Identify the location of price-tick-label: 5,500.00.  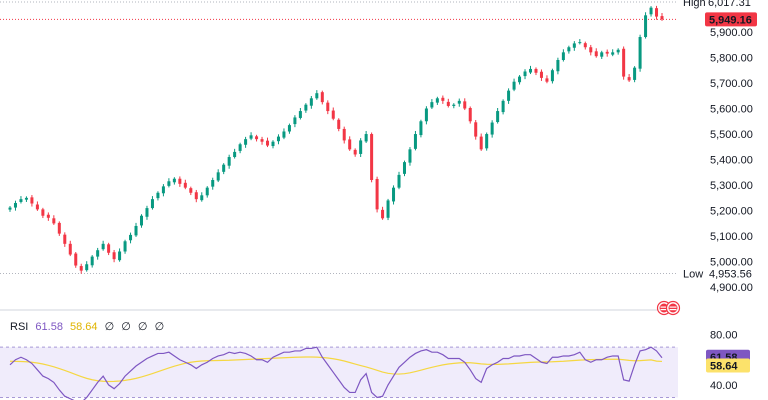
(731, 135).